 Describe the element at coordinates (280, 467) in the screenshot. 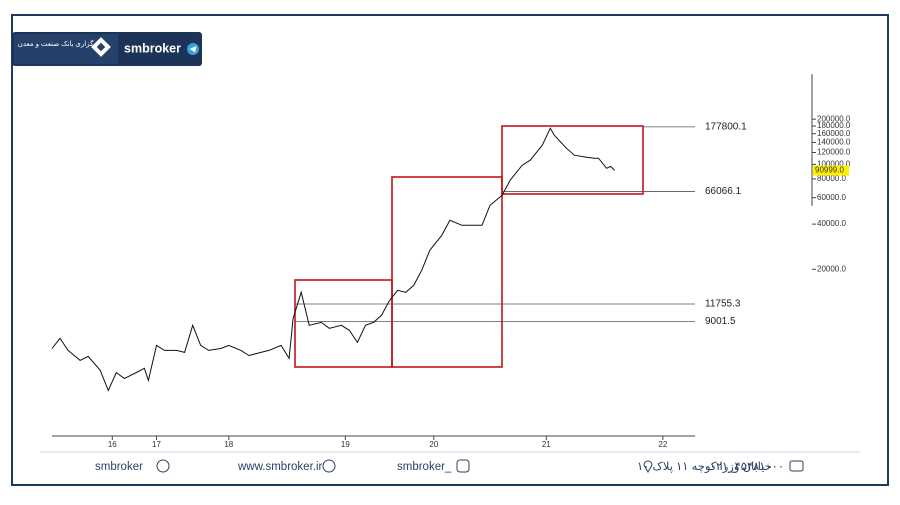

I see `footer-website: www.smbroker.ir` at that location.